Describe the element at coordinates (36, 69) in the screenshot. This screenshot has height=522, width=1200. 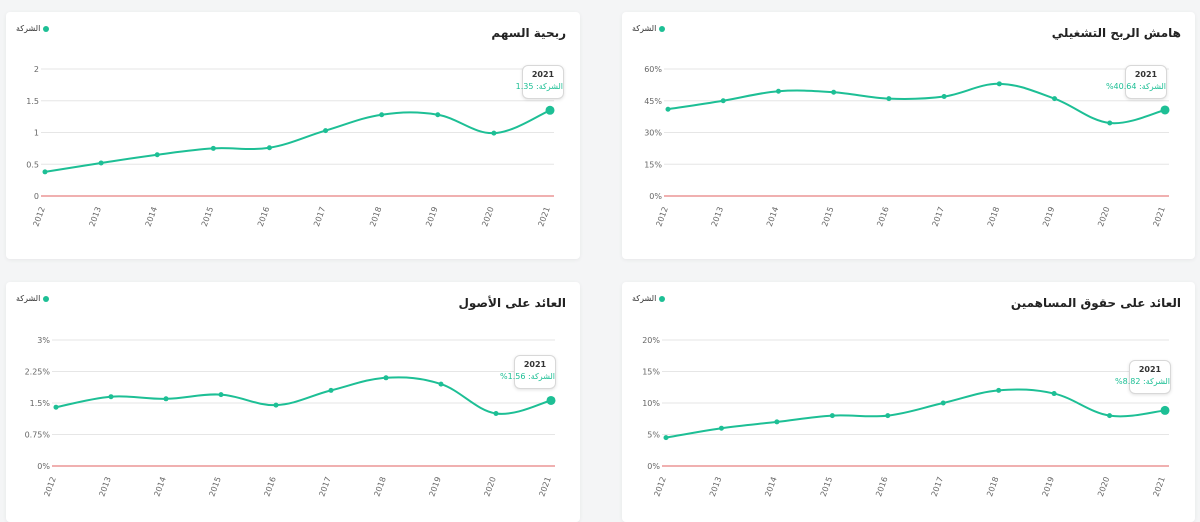
I see `y-tick-label: 2` at that location.